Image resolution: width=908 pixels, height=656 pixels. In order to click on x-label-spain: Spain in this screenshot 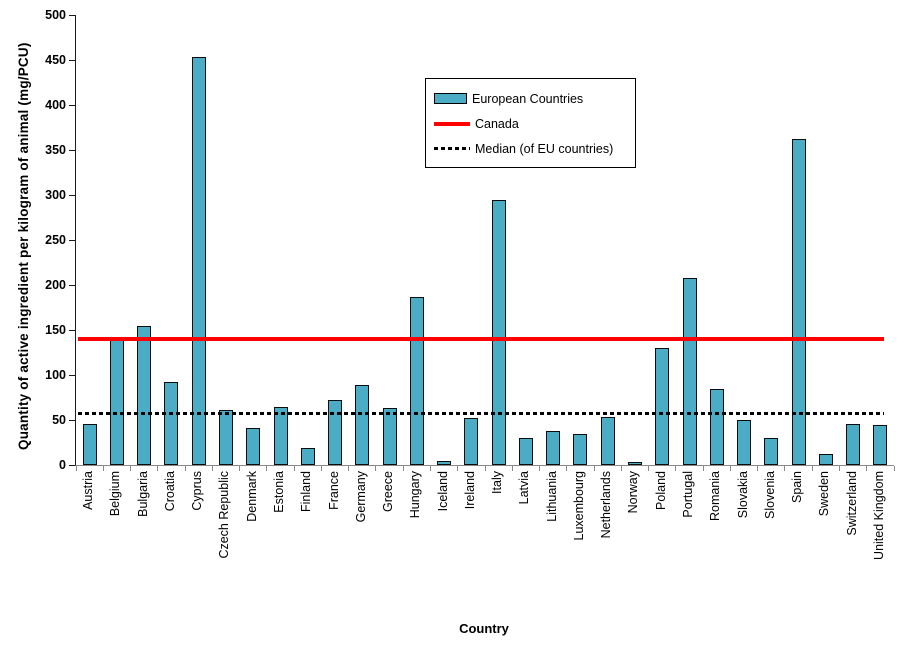, I will do `click(797, 487)`.